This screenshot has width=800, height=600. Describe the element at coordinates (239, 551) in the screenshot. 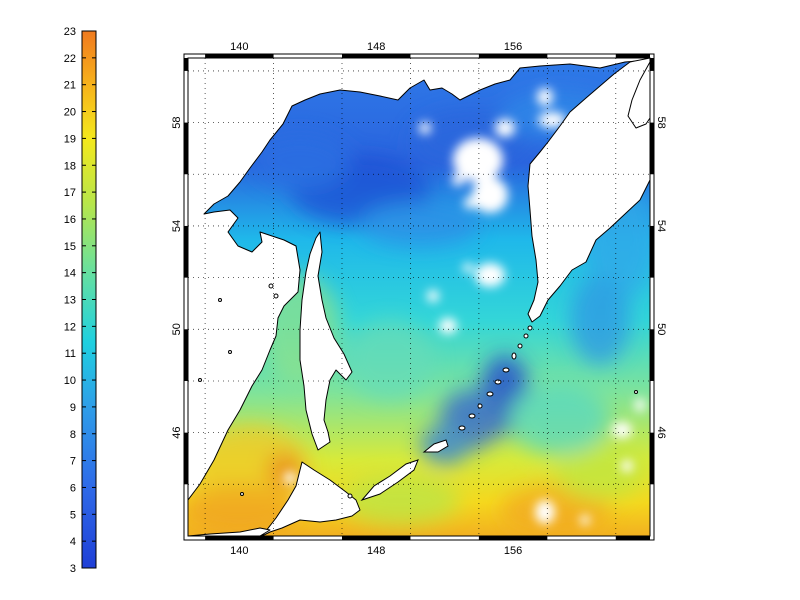

I see `lon-tick-label-bottom: 140` at that location.